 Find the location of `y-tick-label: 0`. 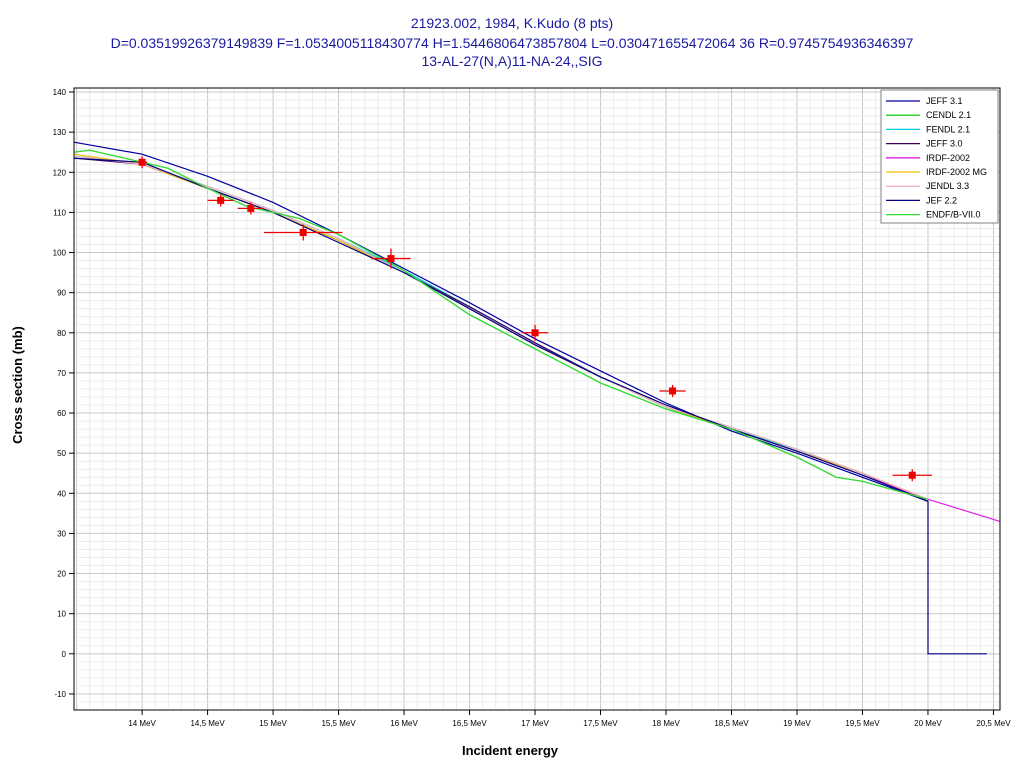

y-tick-label: 0 is located at coordinates (64, 654).